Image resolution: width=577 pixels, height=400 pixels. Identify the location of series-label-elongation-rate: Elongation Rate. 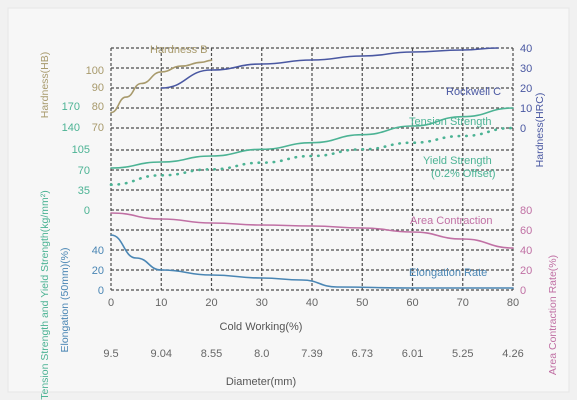
(448, 273).